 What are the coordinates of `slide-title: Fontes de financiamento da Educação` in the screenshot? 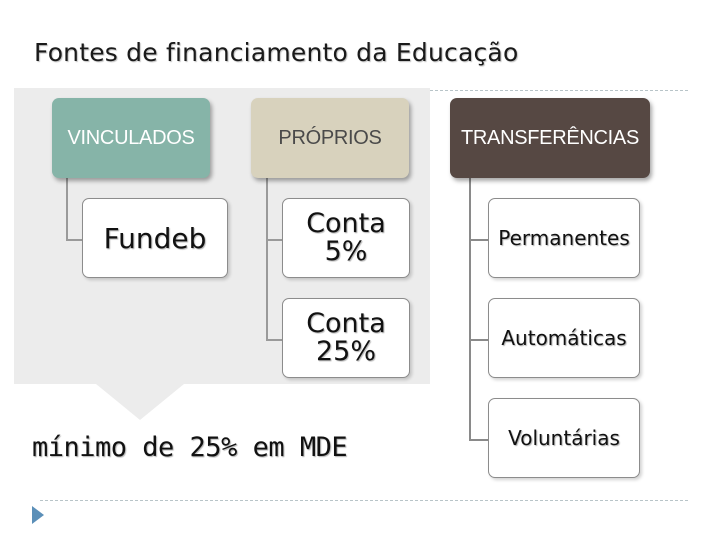 It's located at (276, 52).